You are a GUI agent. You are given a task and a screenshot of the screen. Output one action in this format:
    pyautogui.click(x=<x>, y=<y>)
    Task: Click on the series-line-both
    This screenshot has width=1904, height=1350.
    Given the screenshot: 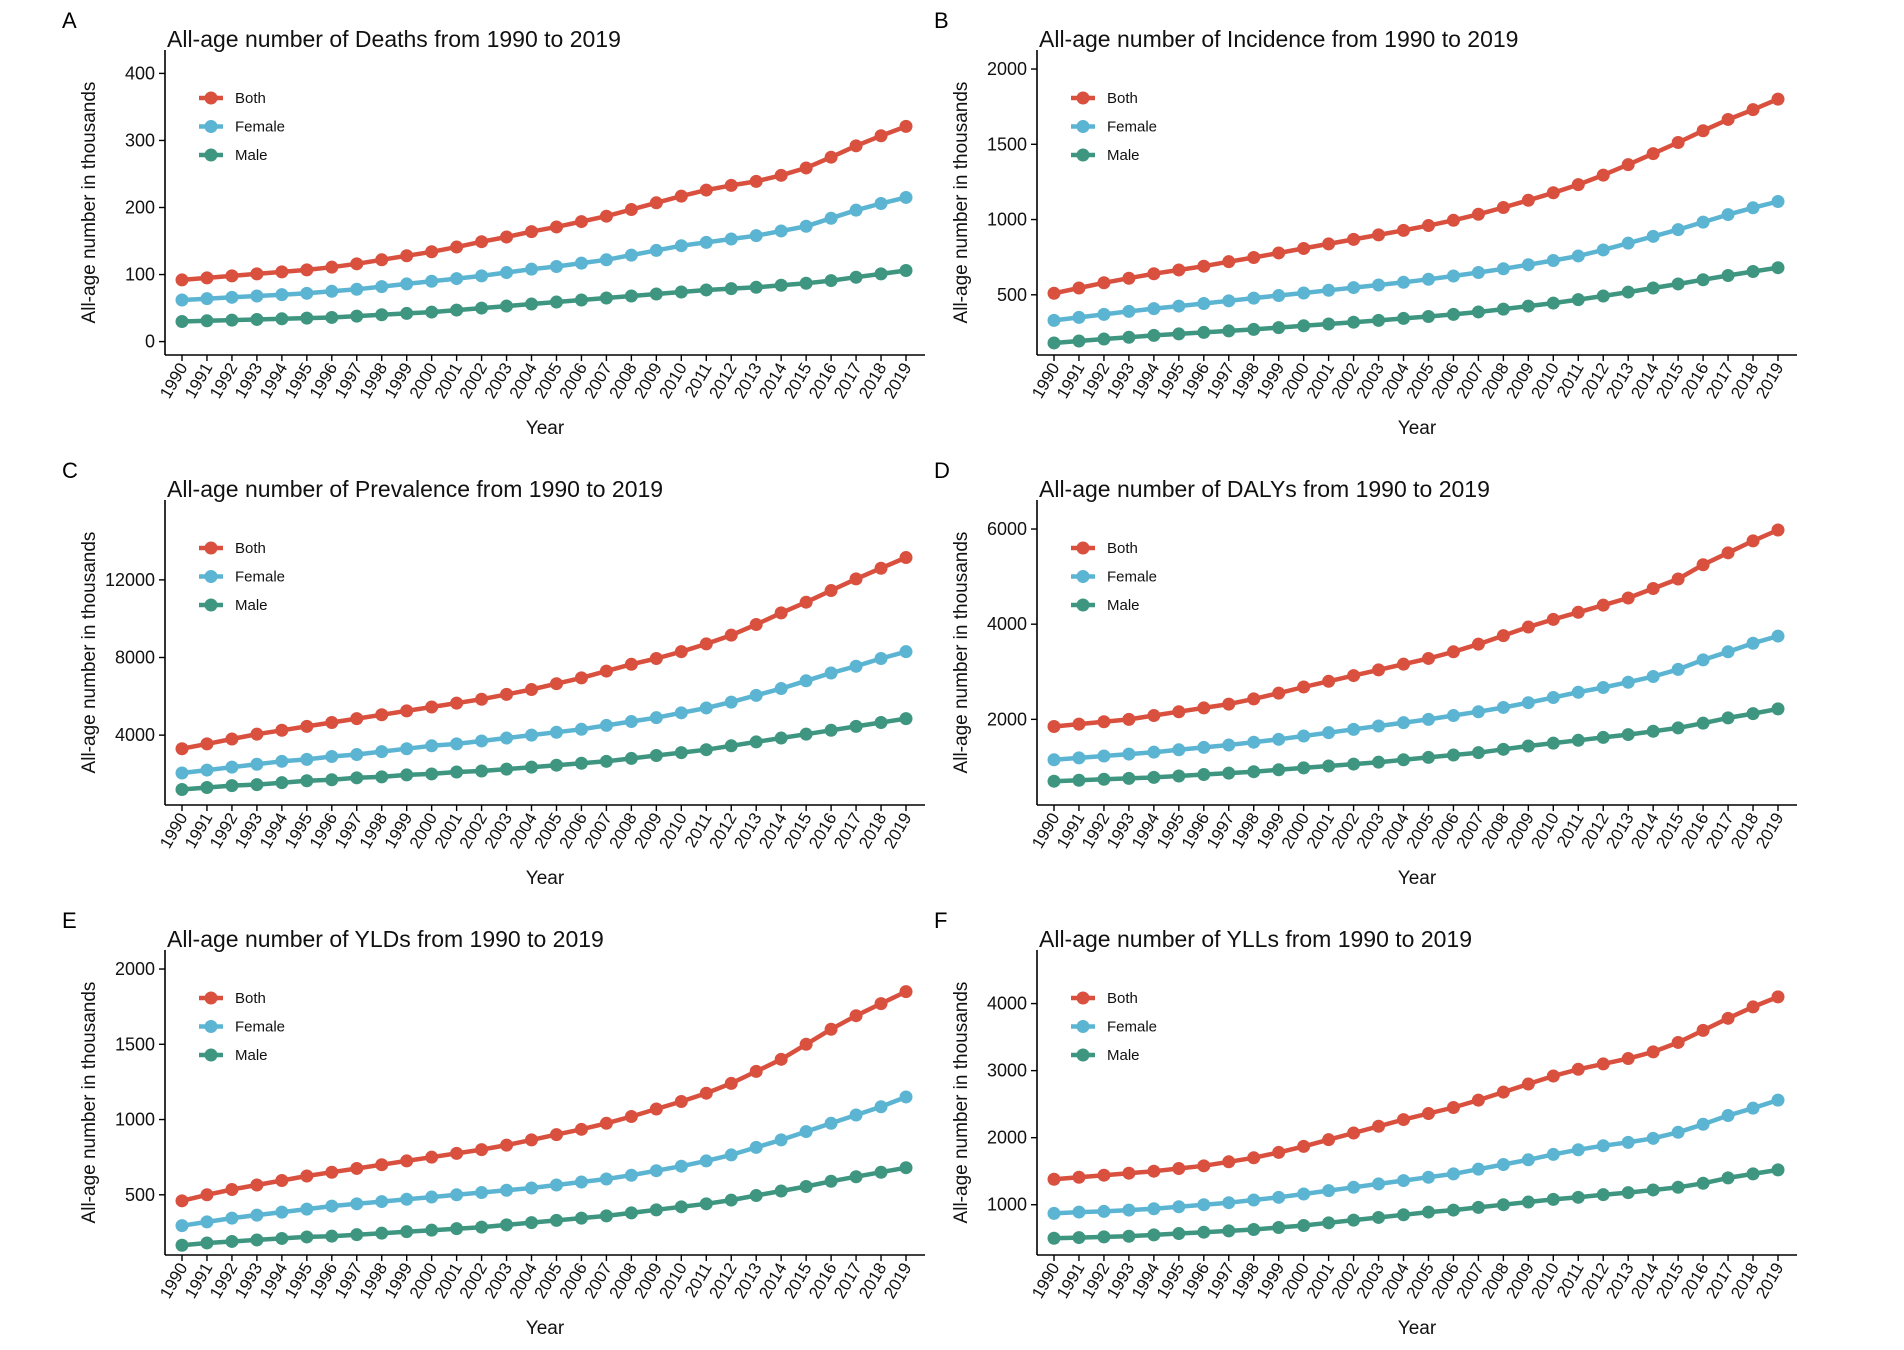 What is the action you would take?
    pyautogui.click(x=544, y=203)
    